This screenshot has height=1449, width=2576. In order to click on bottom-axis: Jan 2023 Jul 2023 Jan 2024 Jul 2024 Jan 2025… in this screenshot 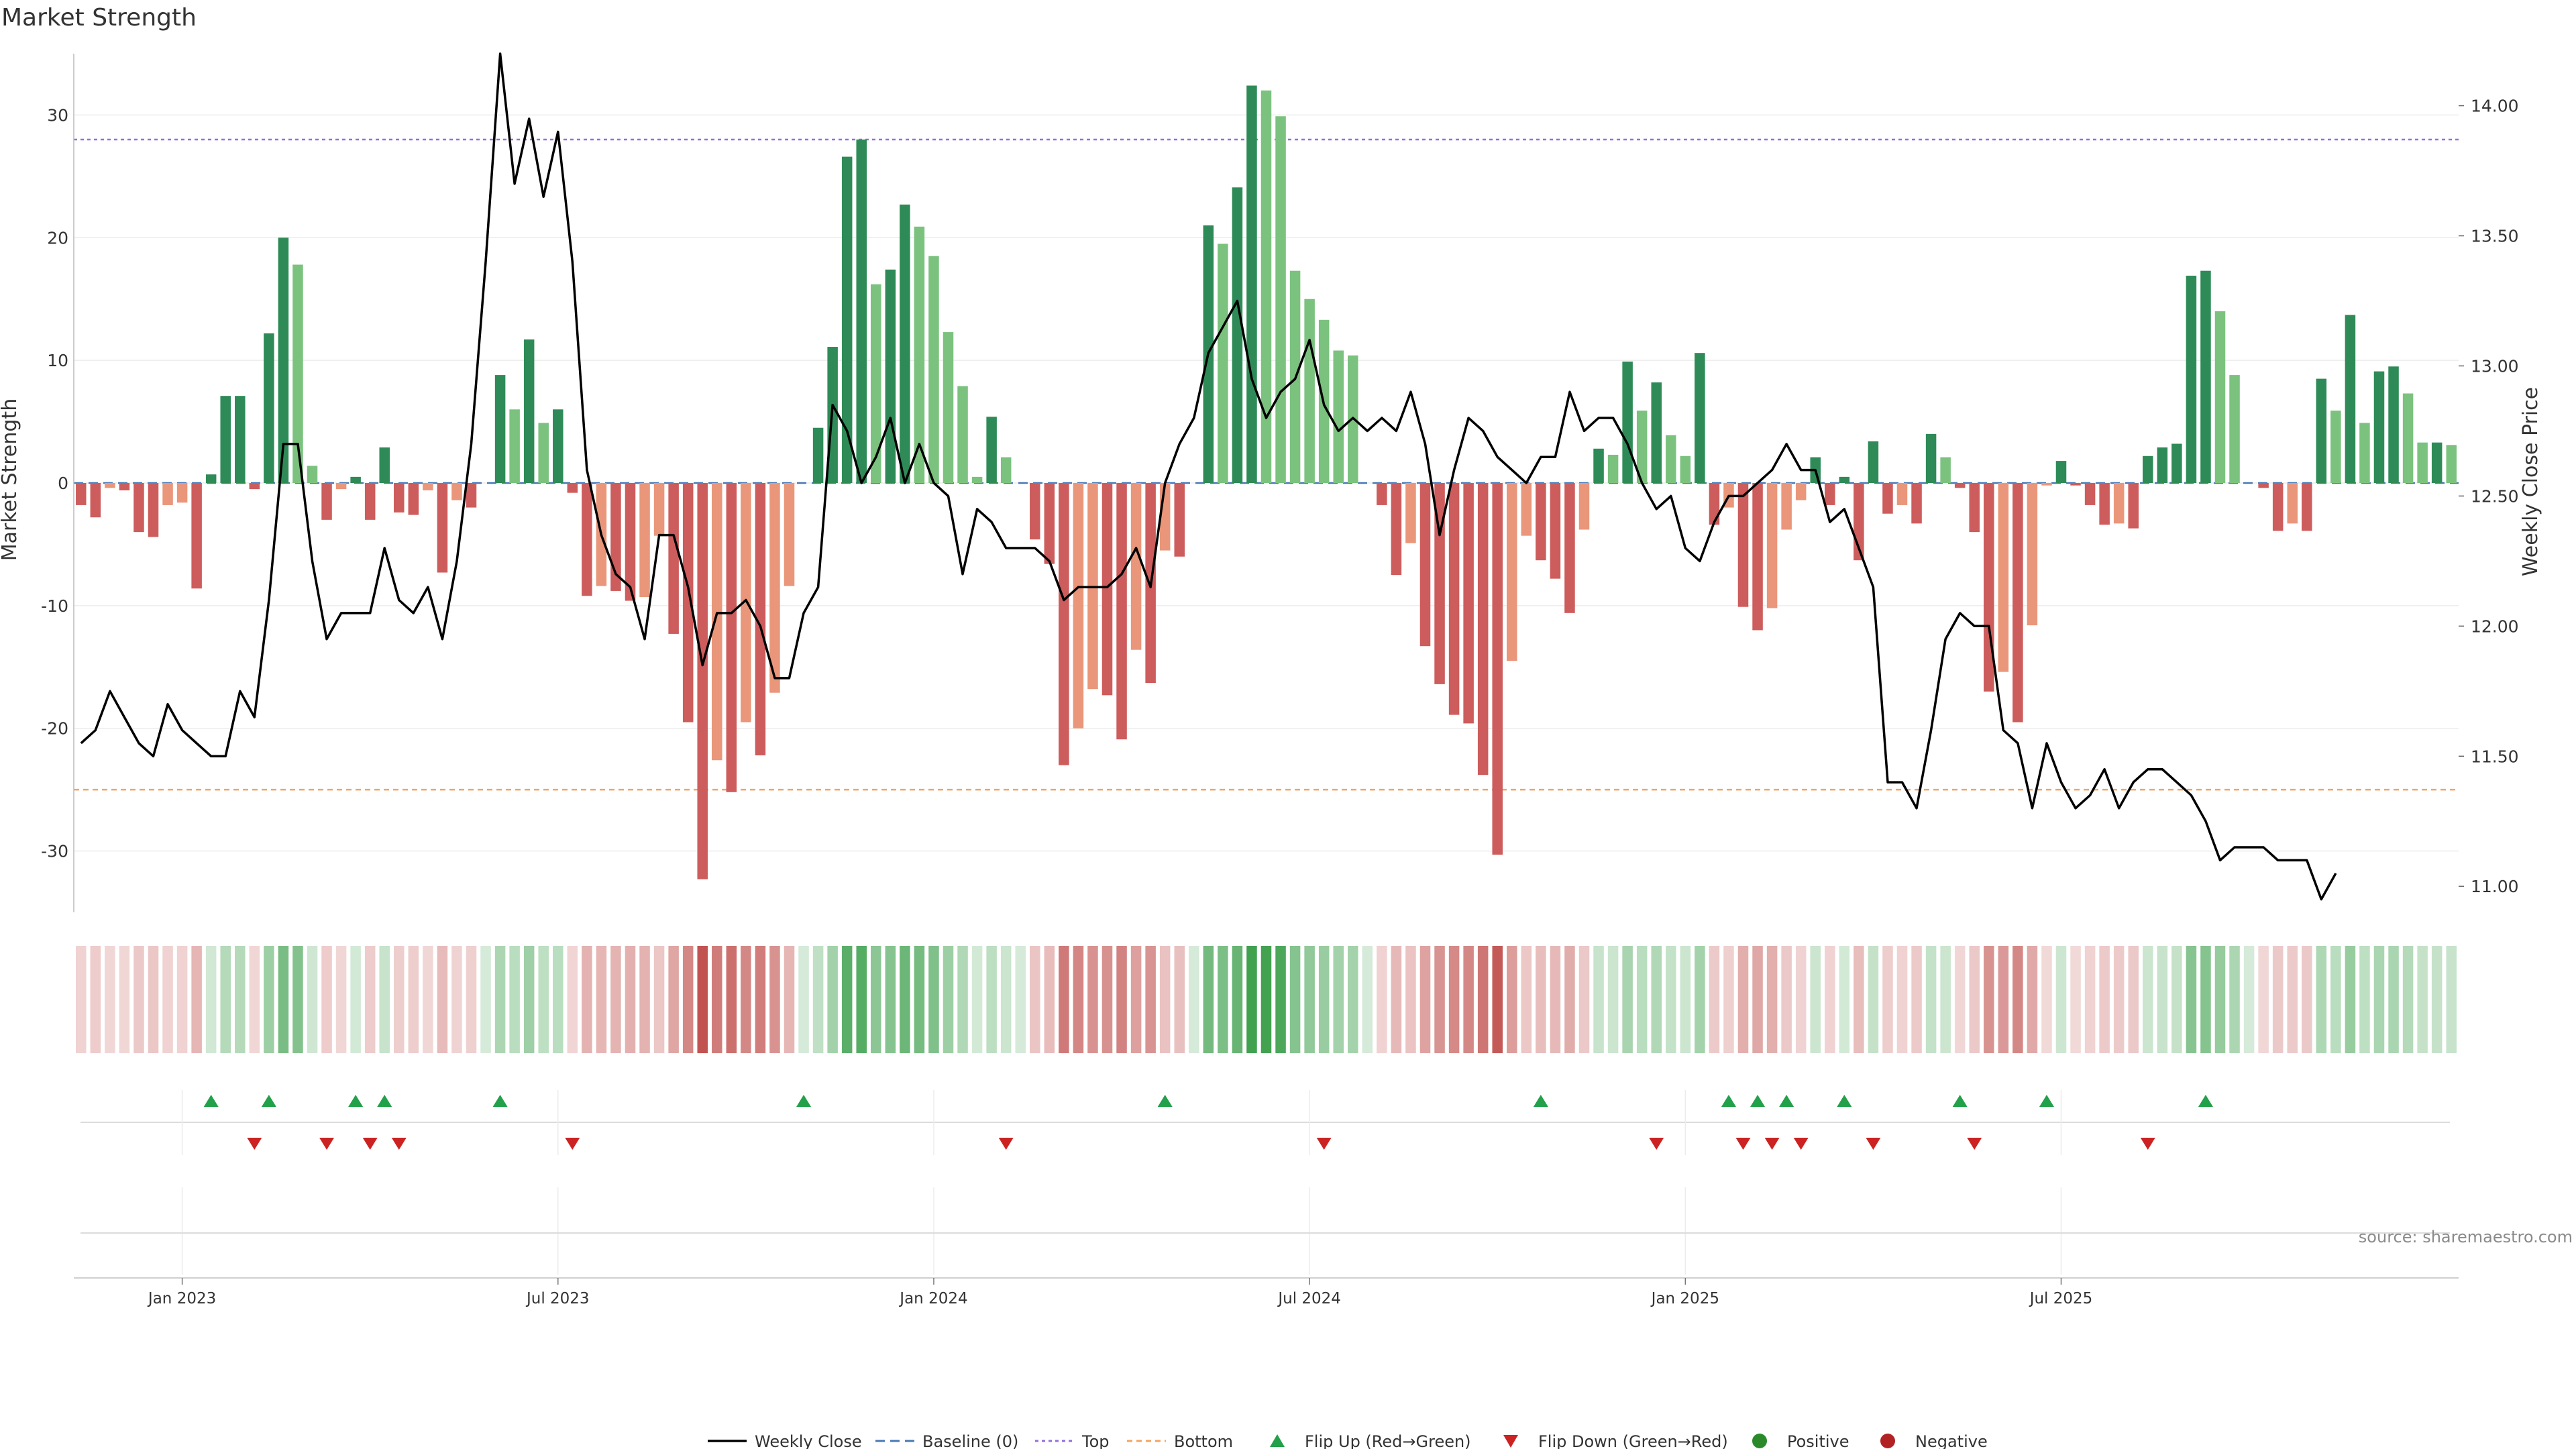, I will do `click(1266, 1247)`.